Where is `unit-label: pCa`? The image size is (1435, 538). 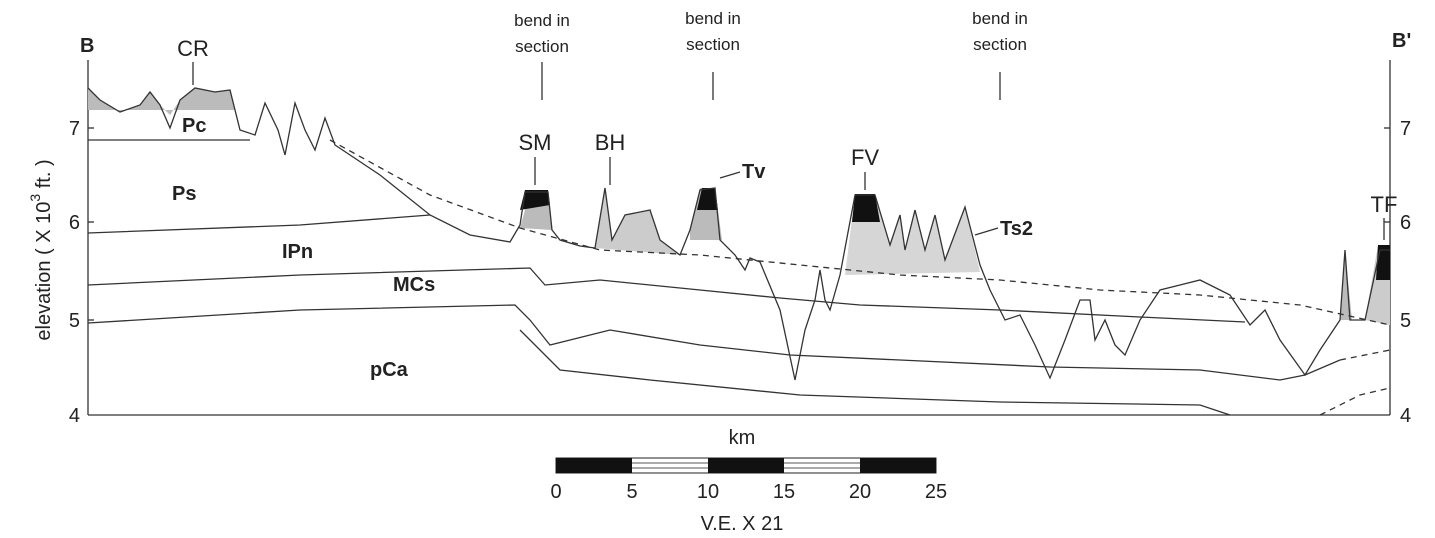 unit-label: pCa is located at coordinates (389, 370).